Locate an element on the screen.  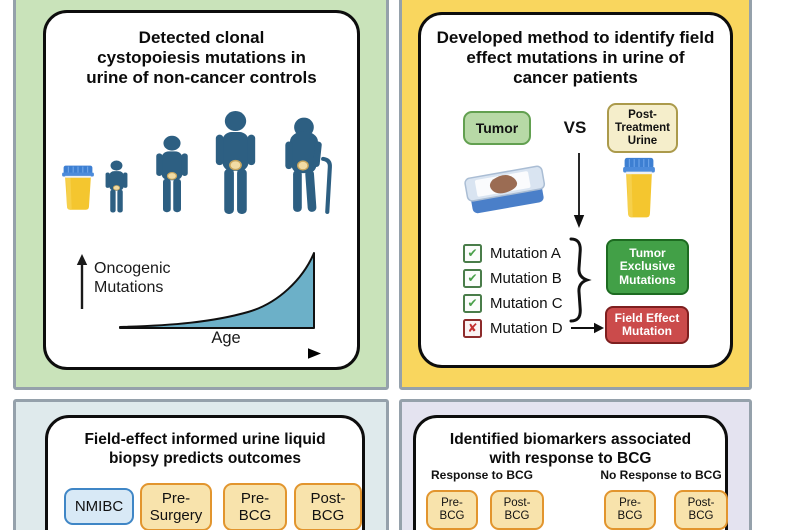
field-effect-mutation-box: Field Effect Mutation is located at coordinates (647, 325).